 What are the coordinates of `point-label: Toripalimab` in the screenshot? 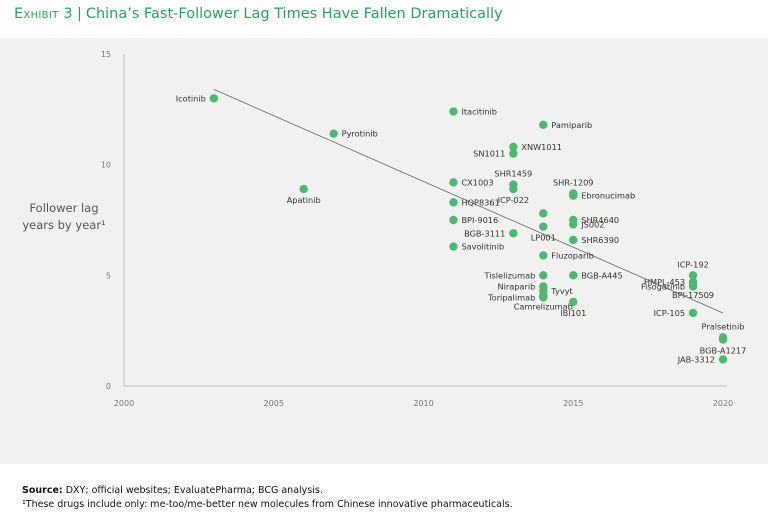 It's located at (511, 297).